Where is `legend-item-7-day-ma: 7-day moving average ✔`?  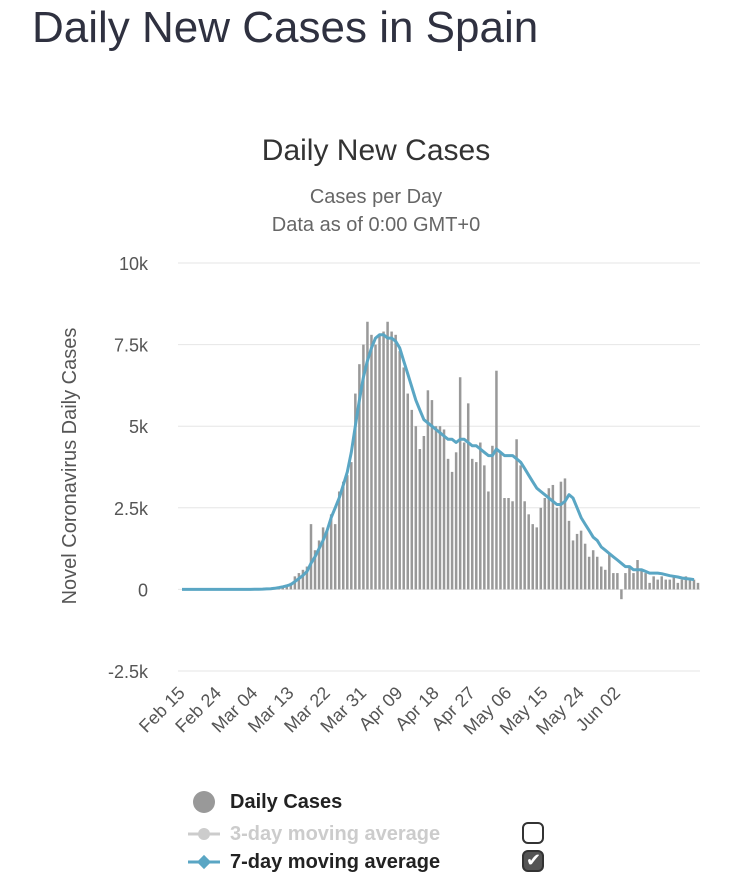 legend-item-7-day-ma: 7-day moving average ✔ is located at coordinates (376, 862).